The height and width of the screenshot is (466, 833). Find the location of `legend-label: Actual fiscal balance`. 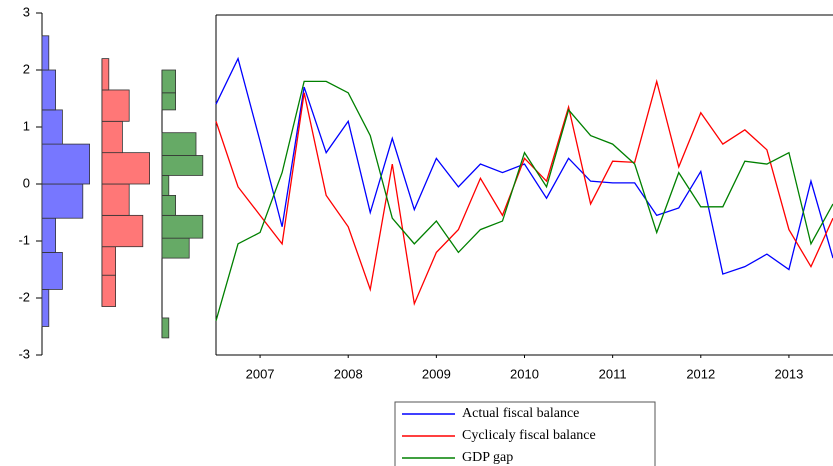

legend-label: Actual fiscal balance is located at coordinates (520, 413).